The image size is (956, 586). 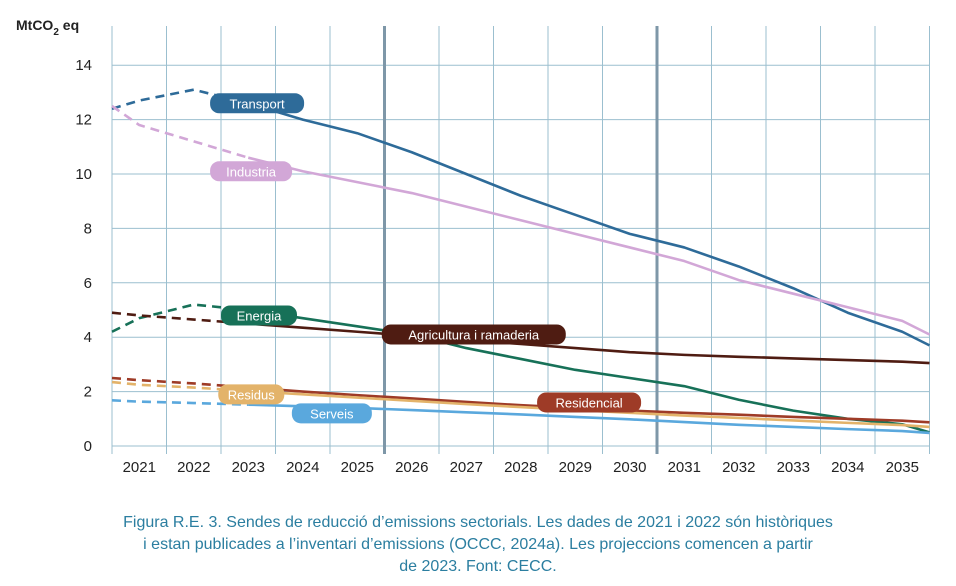 I want to click on series-label: Residus, so click(x=251, y=394).